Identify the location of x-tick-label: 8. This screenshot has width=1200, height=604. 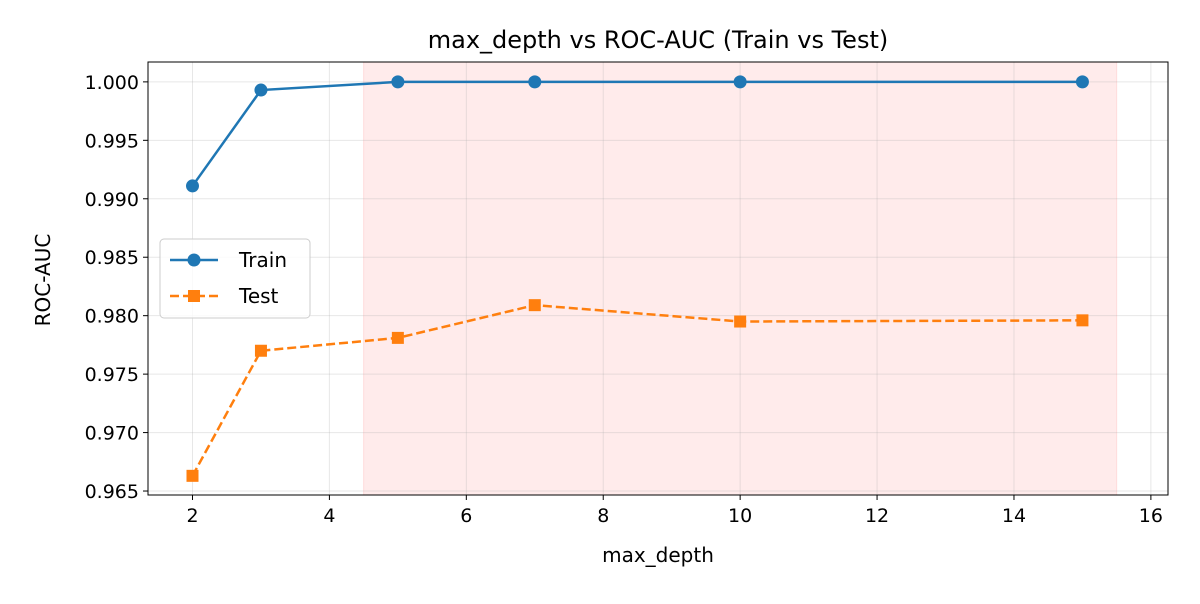
(603, 516).